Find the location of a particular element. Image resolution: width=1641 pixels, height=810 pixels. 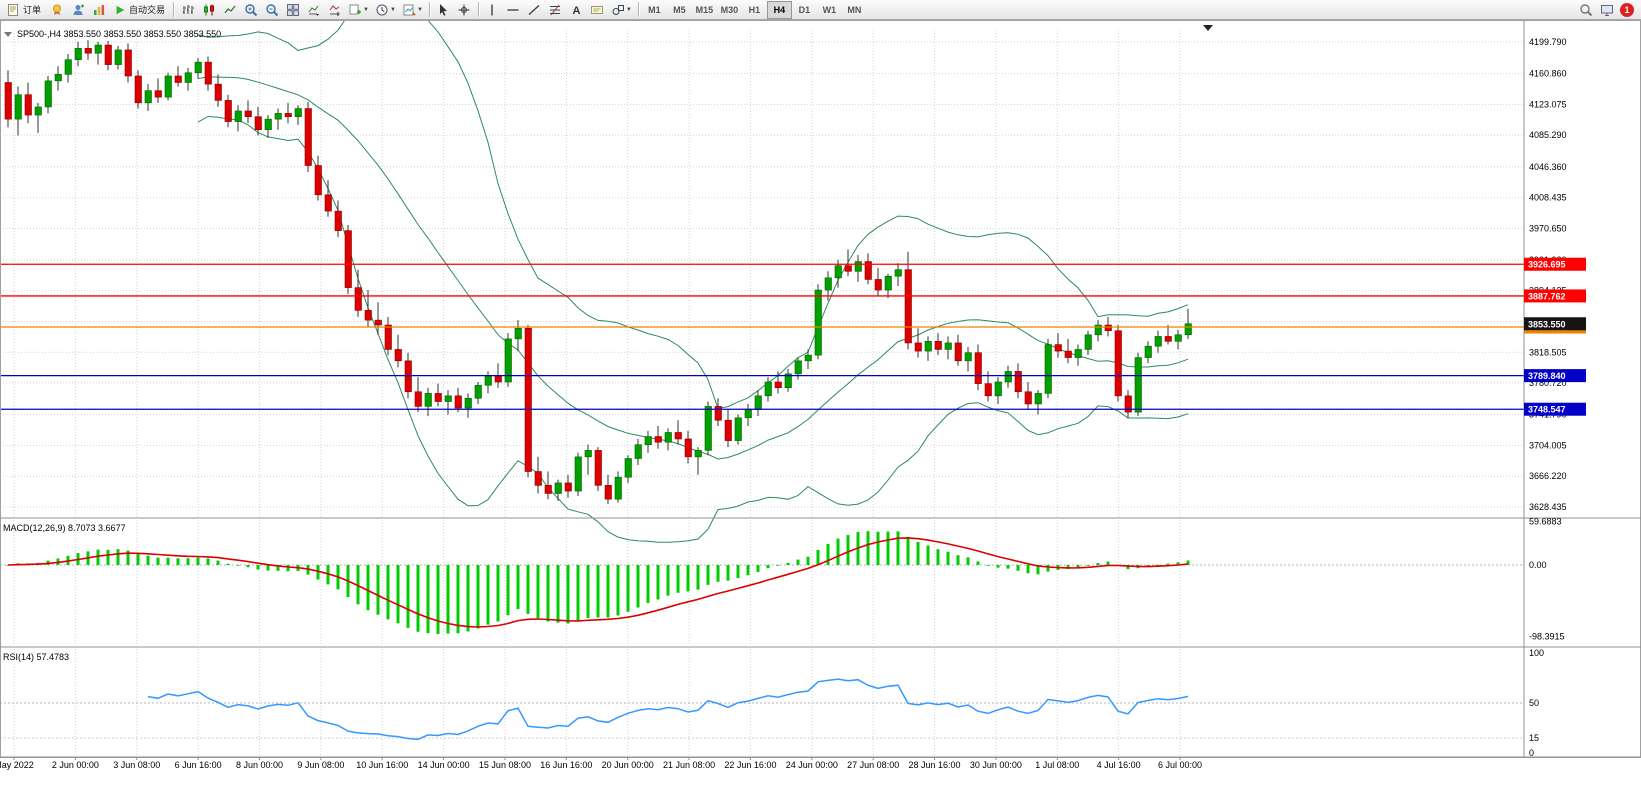

toolbar: 订单 自动交易 ▼ ▼ ▼ is located at coordinates (820, 10).